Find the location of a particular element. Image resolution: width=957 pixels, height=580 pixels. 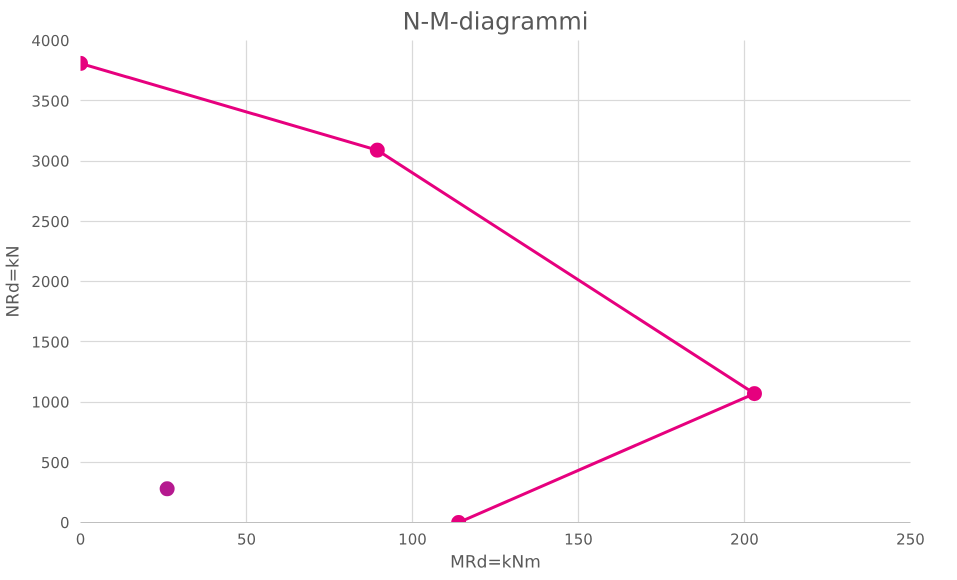

y-tick-label: 3500 is located at coordinates (50, 101).